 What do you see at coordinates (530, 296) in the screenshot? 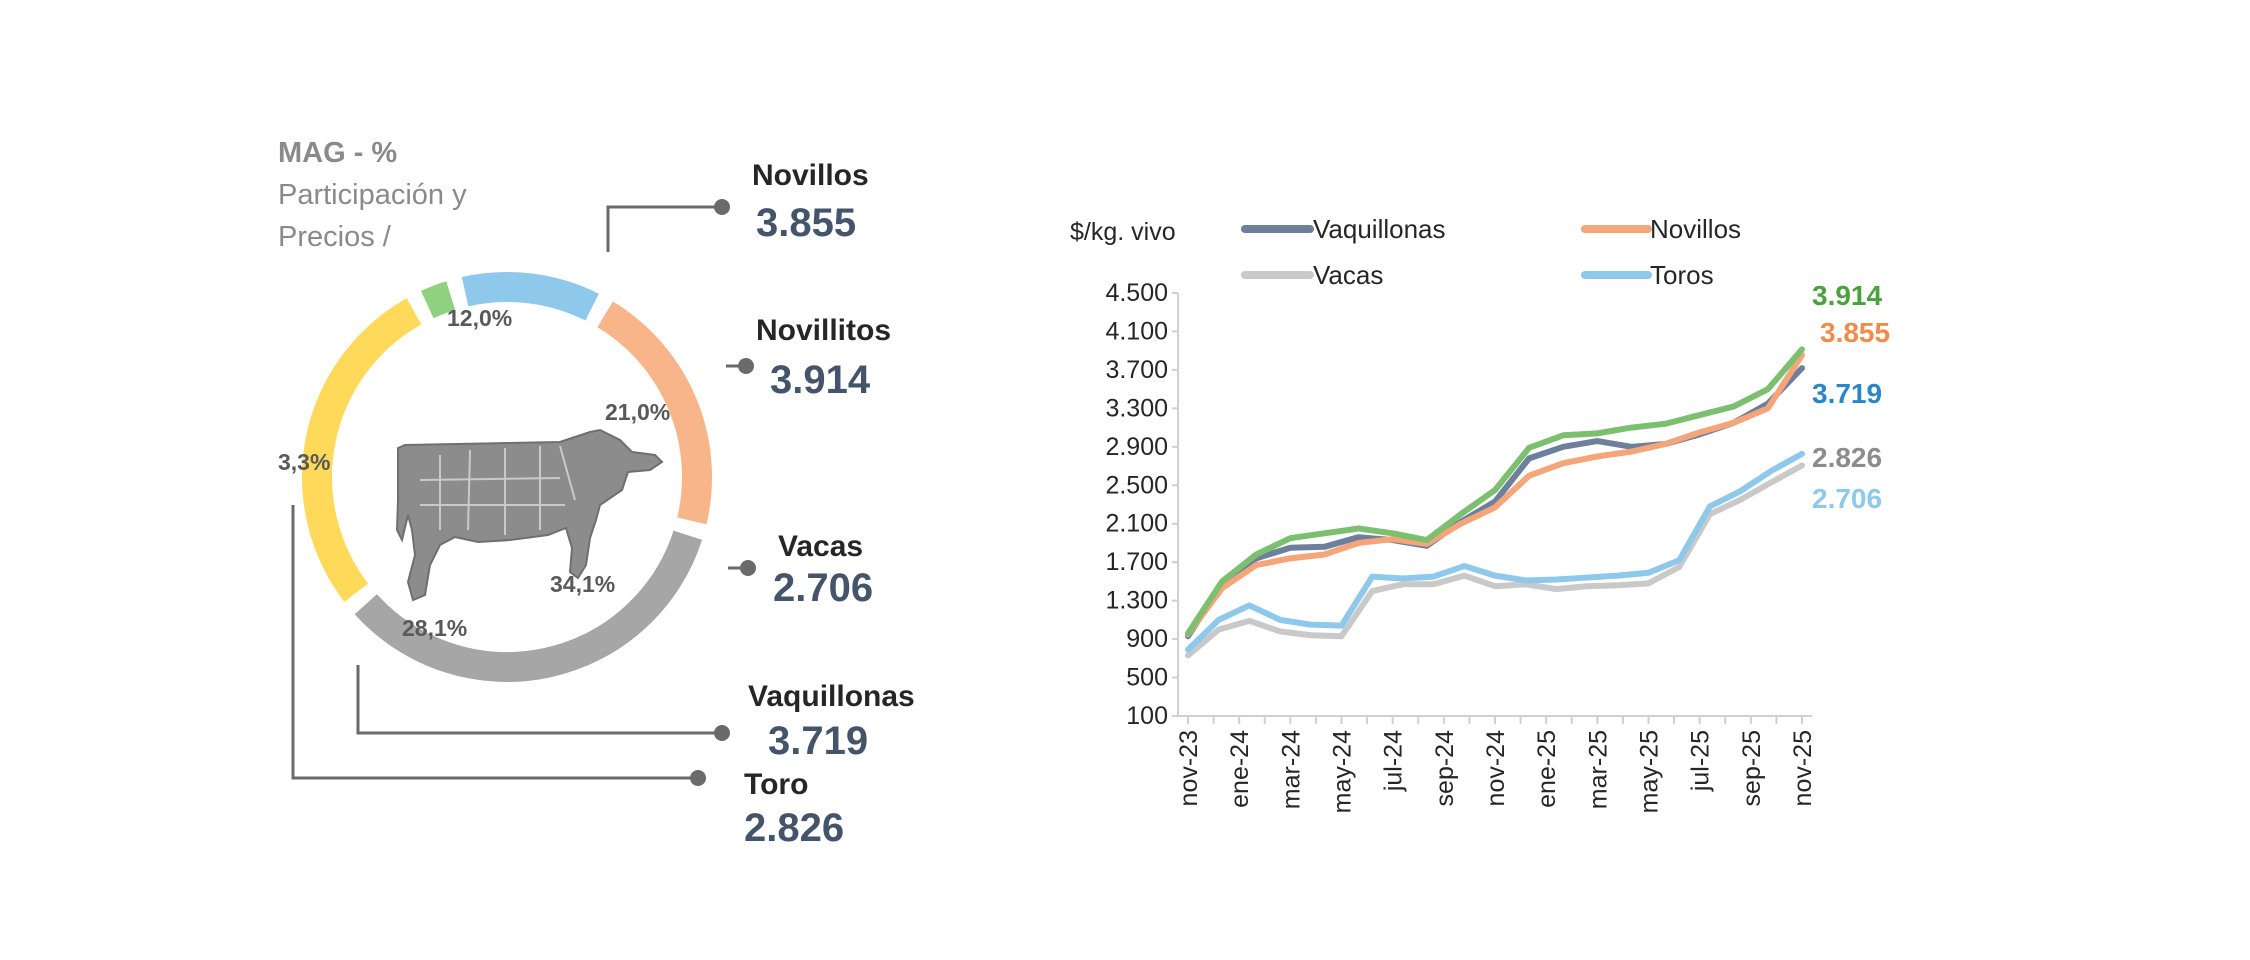
I see `donut-segment-toros` at bounding box center [530, 296].